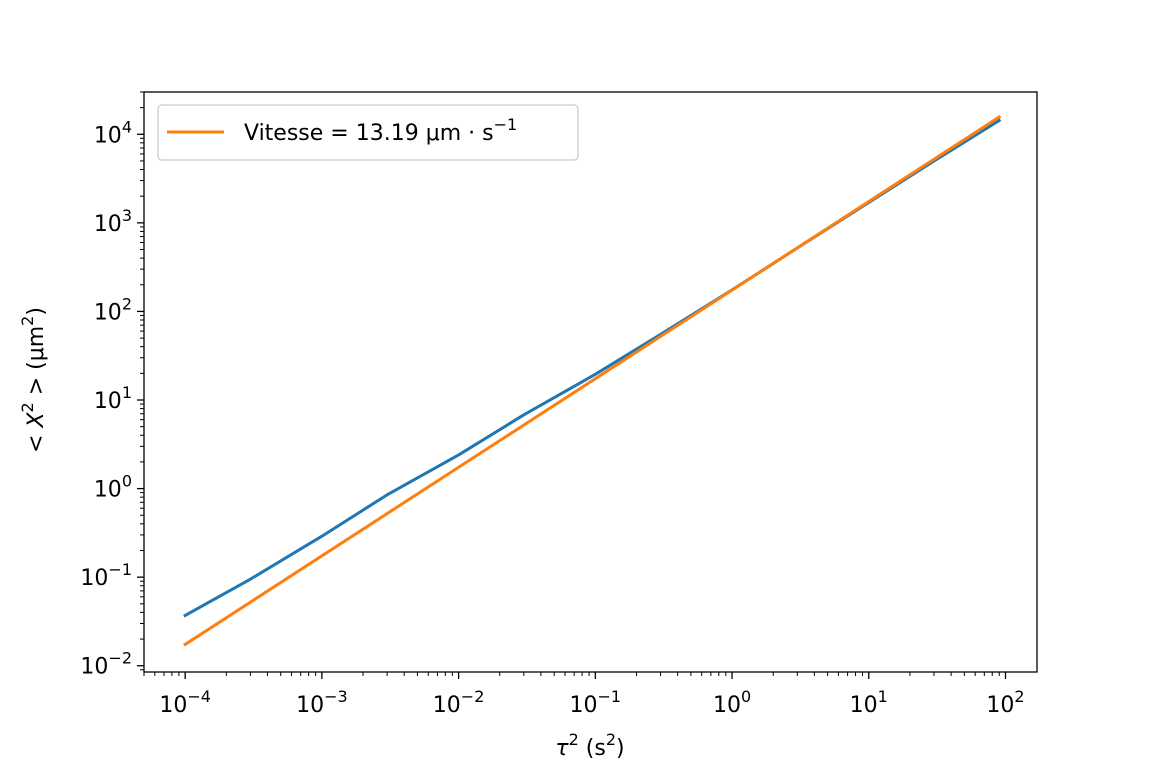 The height and width of the screenshot is (768, 1152). What do you see at coordinates (459, 702) in the screenshot?
I see `x-tick-label: 10⁻²` at bounding box center [459, 702].